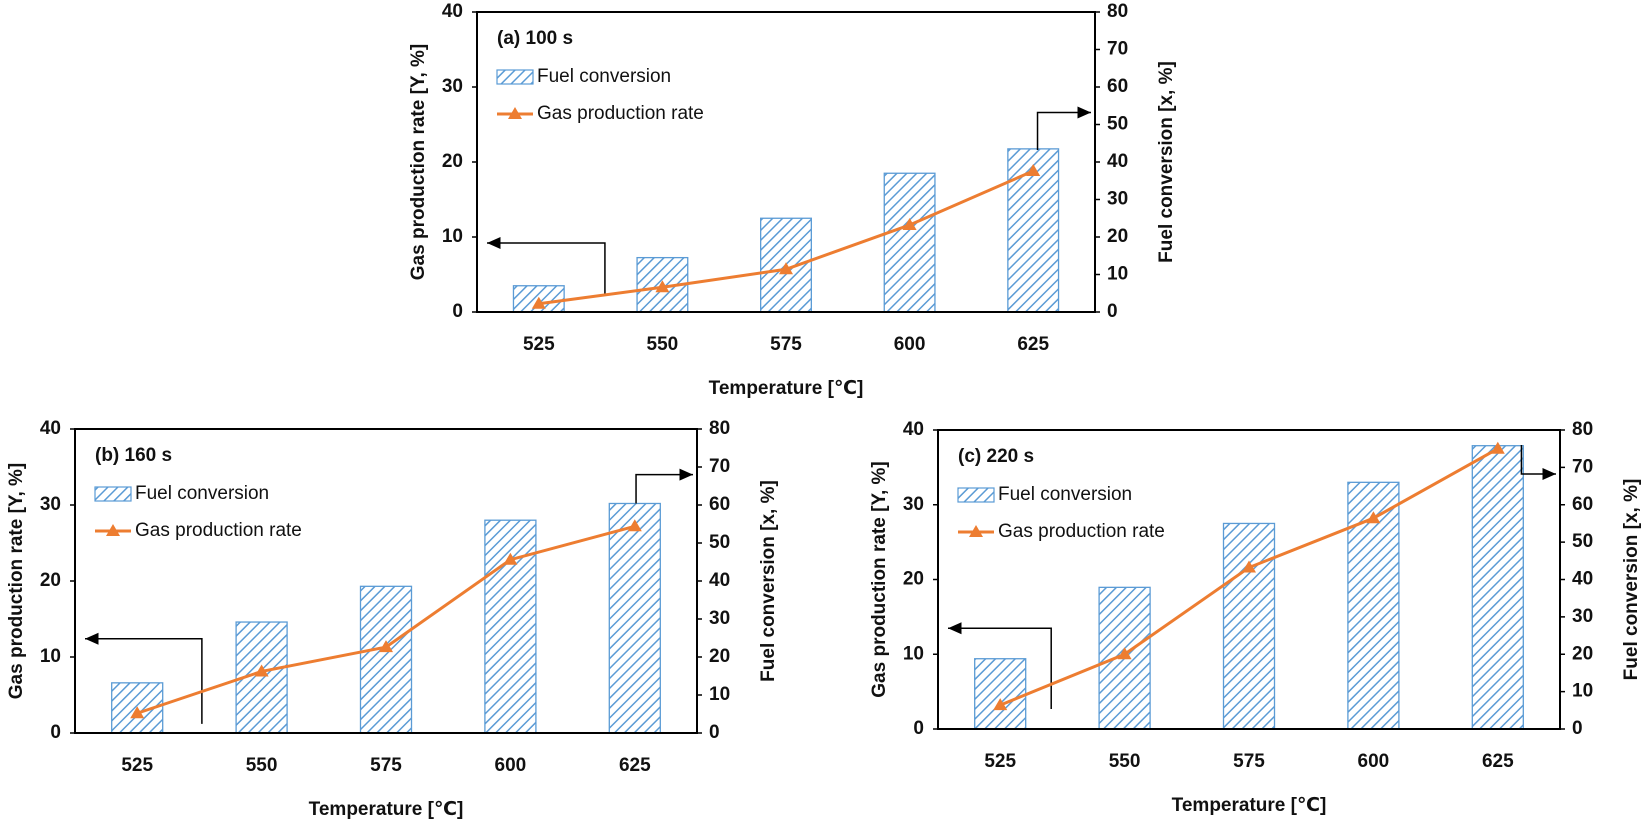 This screenshot has height=821, width=1643. What do you see at coordinates (535, 38) in the screenshot?
I see `panel-title: (a) 100 s` at bounding box center [535, 38].